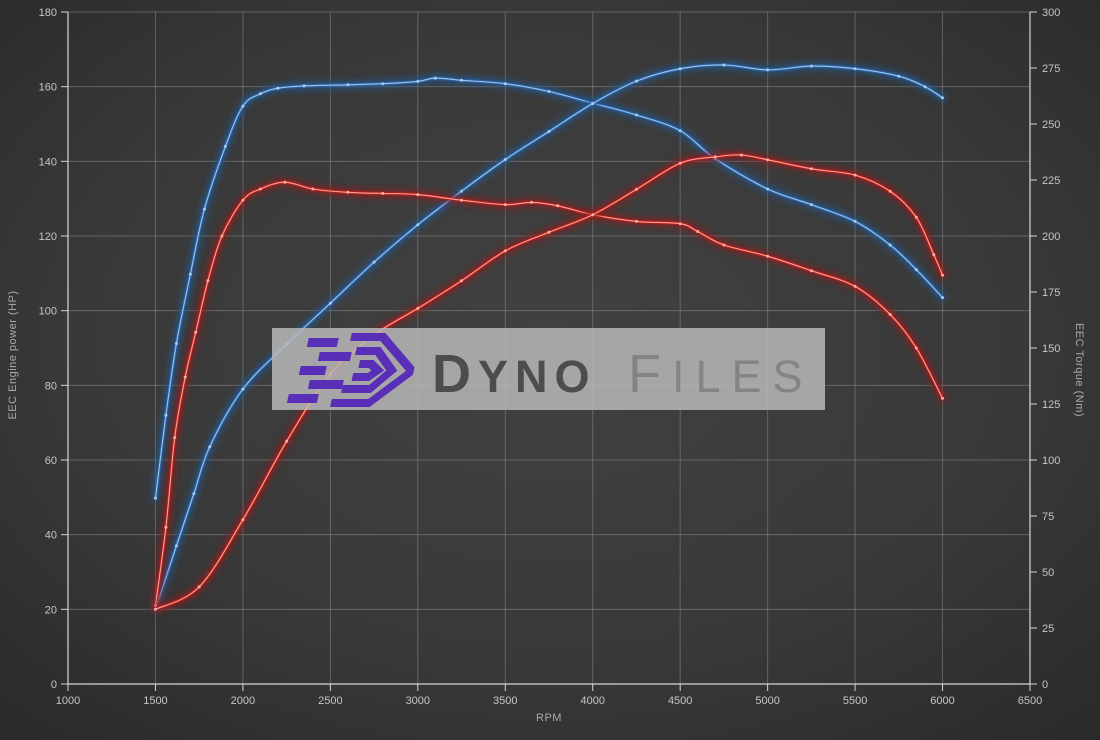 This screenshot has height=740, width=1100. Describe the element at coordinates (1079, 370) in the screenshot. I see `y-axis-right-title: EEC Torque (Nm)` at that location.